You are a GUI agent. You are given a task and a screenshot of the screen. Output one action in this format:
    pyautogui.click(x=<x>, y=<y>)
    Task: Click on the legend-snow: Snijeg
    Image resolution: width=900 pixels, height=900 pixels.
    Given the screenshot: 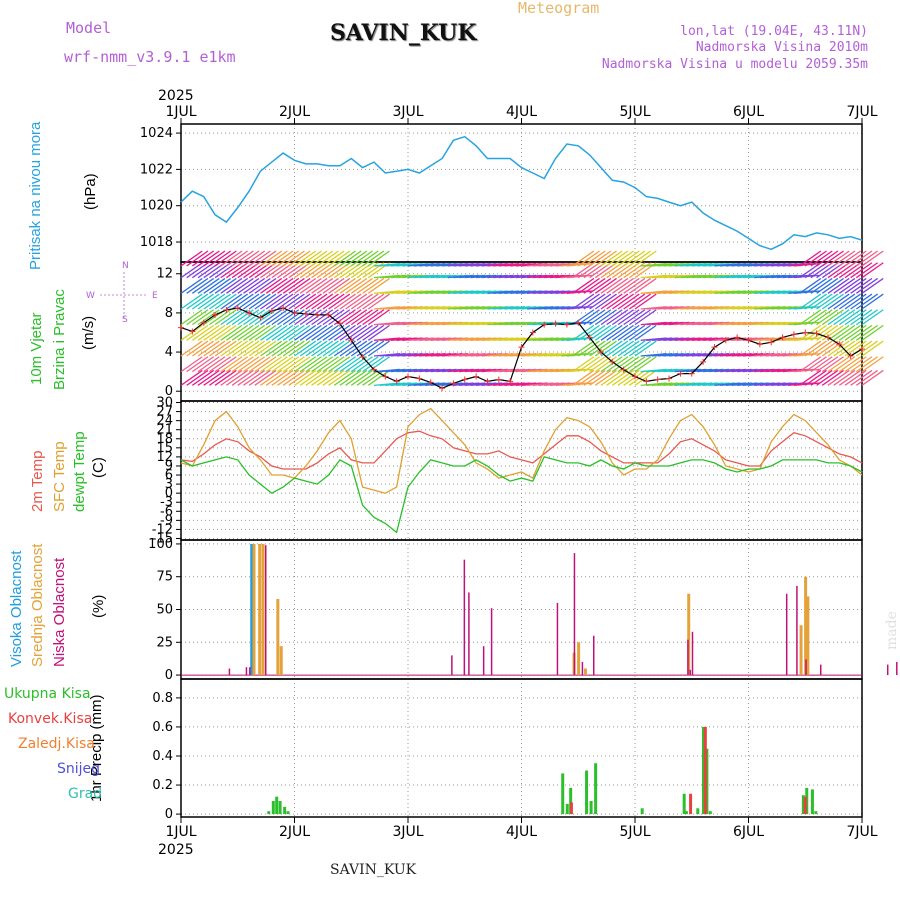 What is the action you would take?
    pyautogui.click(x=79, y=769)
    